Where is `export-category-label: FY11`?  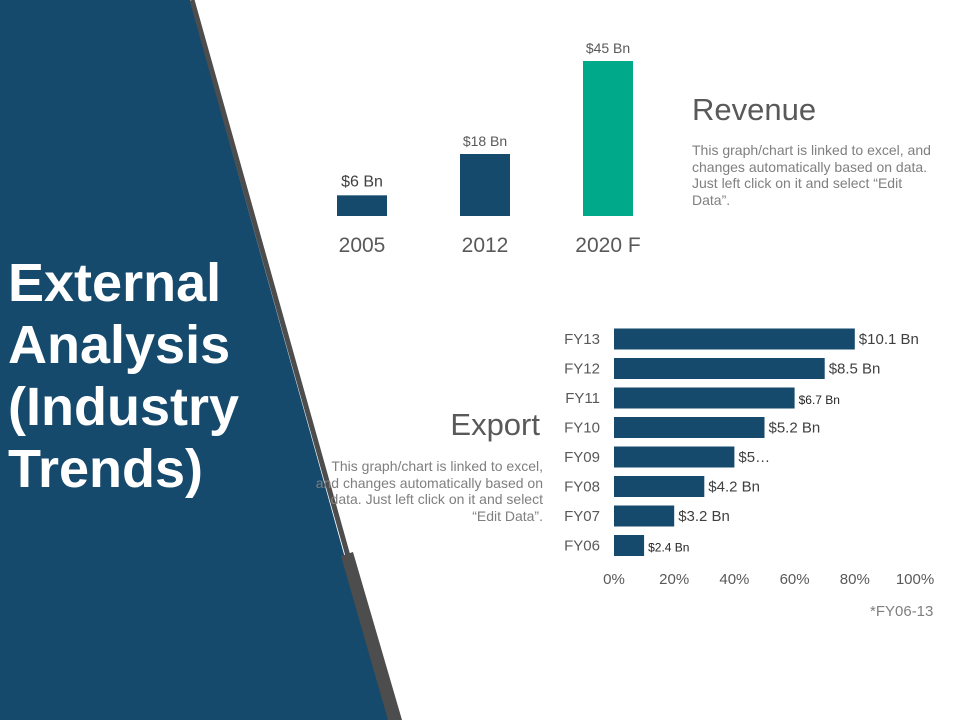
export-category-label: FY11 is located at coordinates (582, 398).